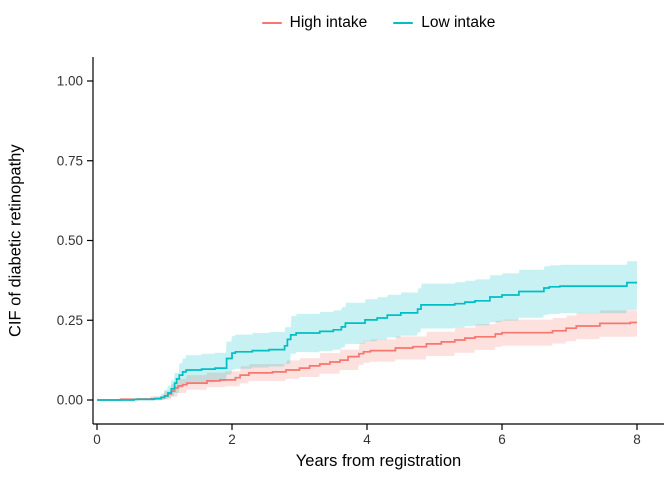  What do you see at coordinates (637, 439) in the screenshot?
I see `x-tick-label: 8` at bounding box center [637, 439].